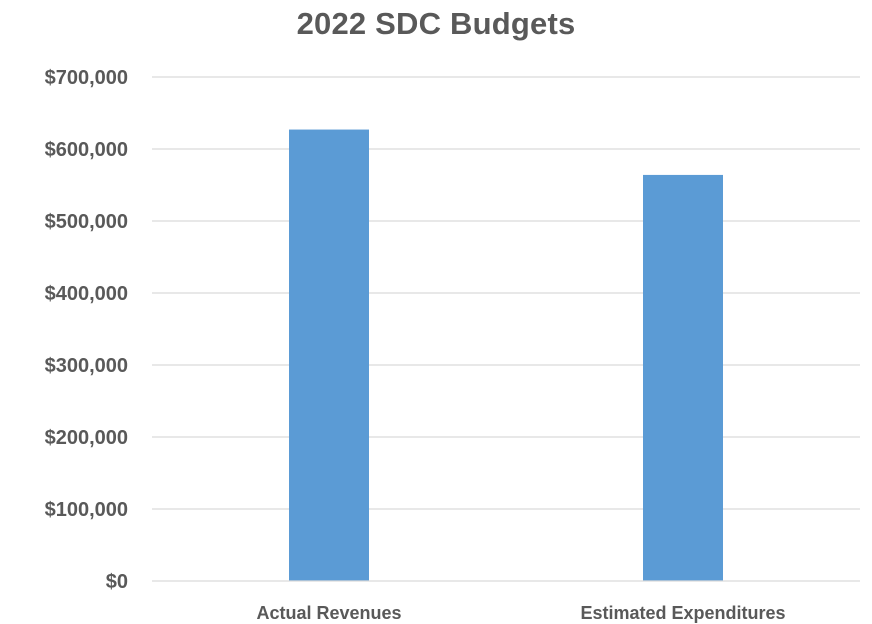 Image resolution: width=872 pixels, height=624 pixels. I want to click on y-tick-label: $300,000, so click(86, 366).